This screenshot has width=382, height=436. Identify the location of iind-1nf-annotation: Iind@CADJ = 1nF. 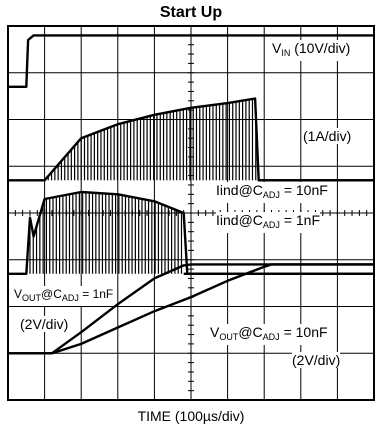
(268, 222).